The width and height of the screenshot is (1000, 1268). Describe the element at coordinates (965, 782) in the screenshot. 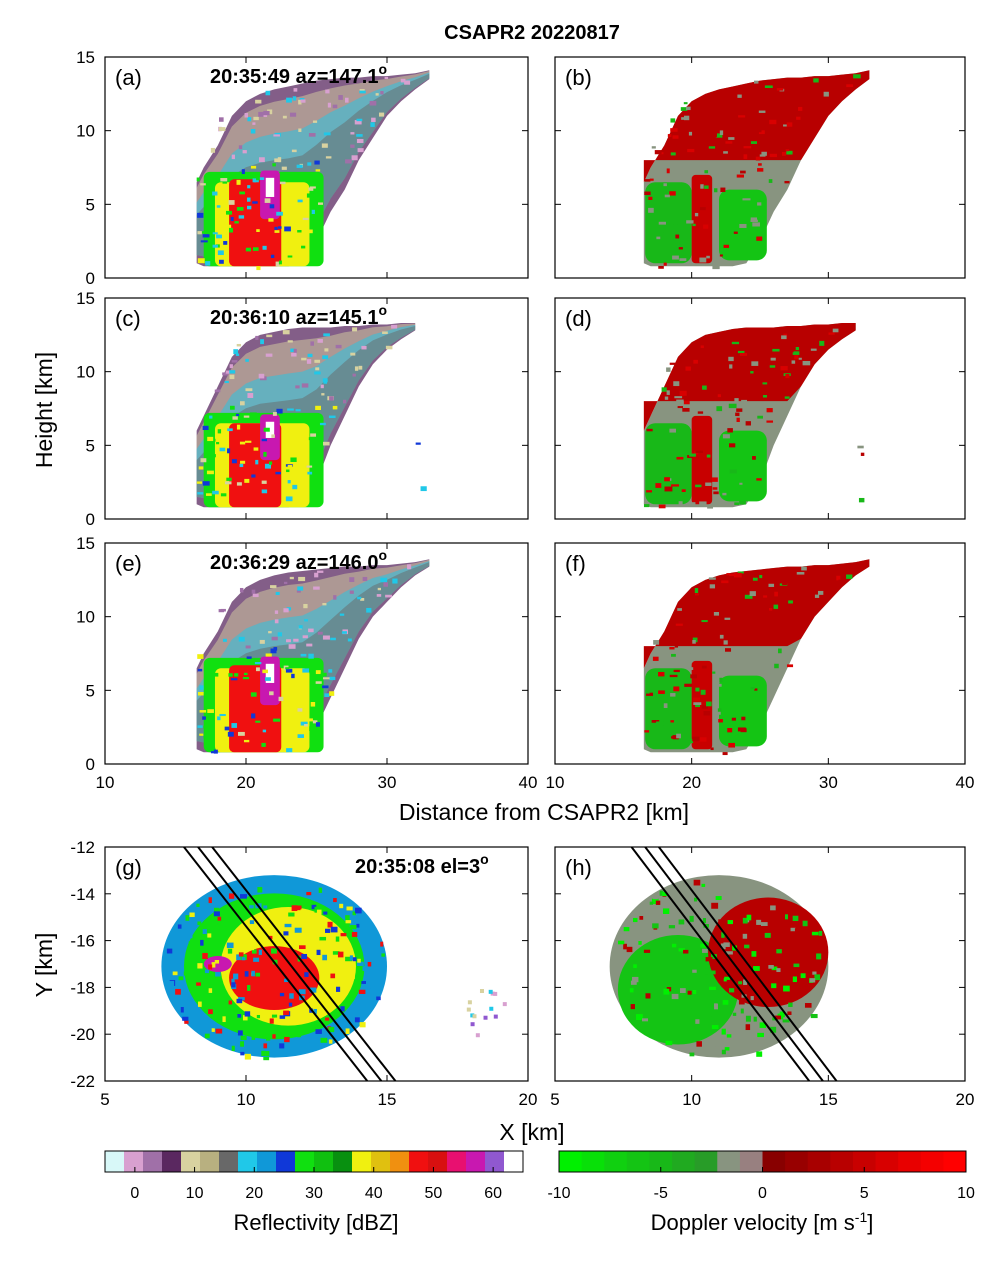

I see `x-tick-label: 40` at that location.